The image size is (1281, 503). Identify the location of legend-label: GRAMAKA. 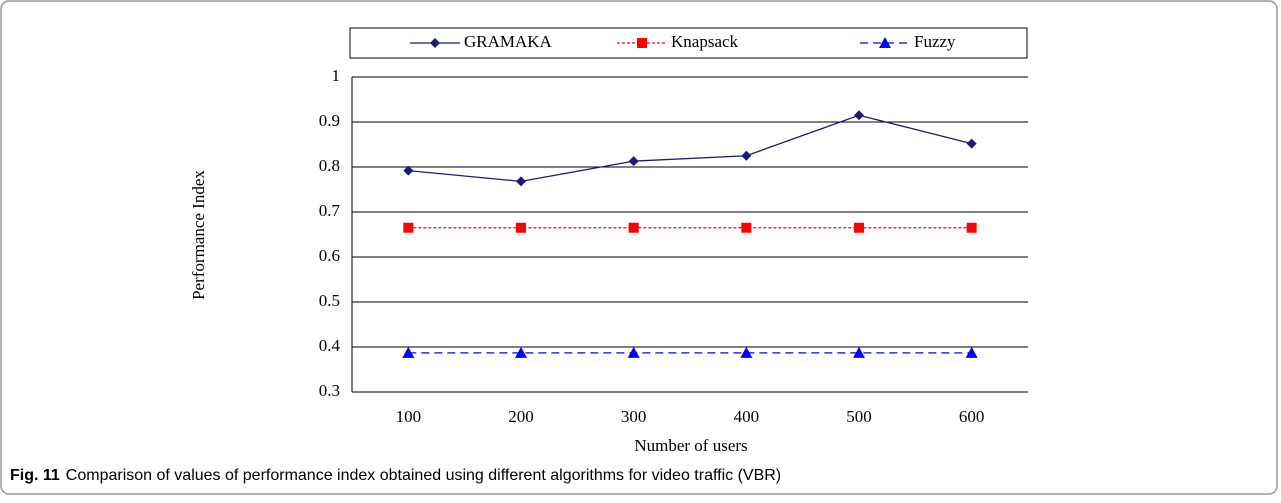
(508, 41).